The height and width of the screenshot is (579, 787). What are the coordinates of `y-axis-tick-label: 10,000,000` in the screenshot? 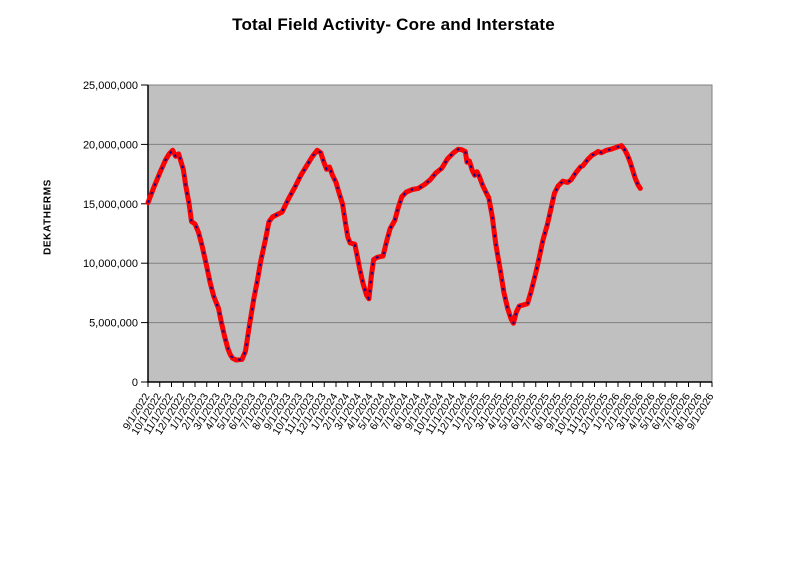 It's located at (110, 264).